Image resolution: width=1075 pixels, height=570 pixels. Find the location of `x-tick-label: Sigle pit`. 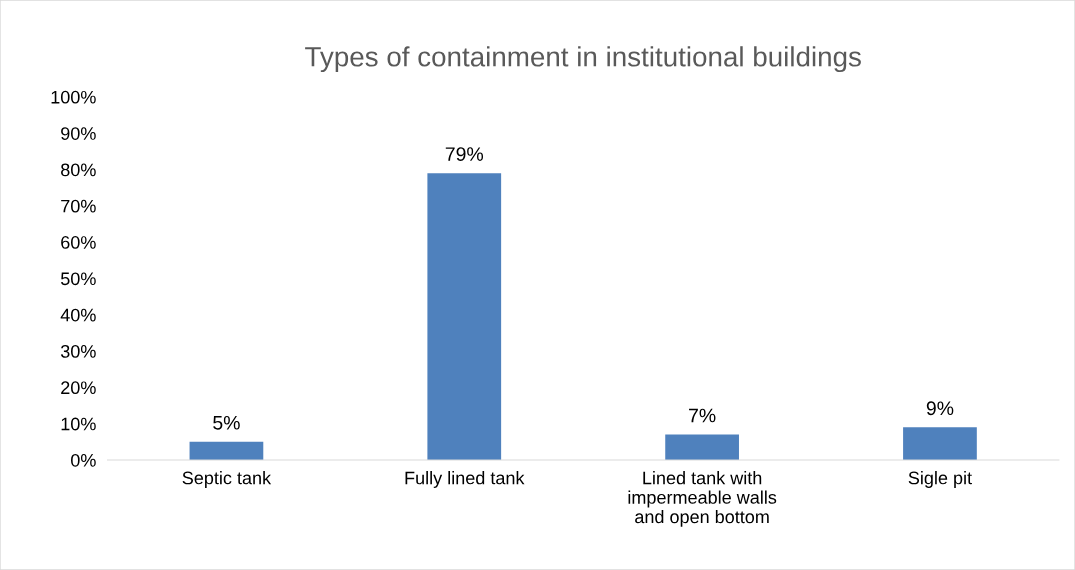

x-tick-label: Sigle pit is located at coordinates (940, 479).